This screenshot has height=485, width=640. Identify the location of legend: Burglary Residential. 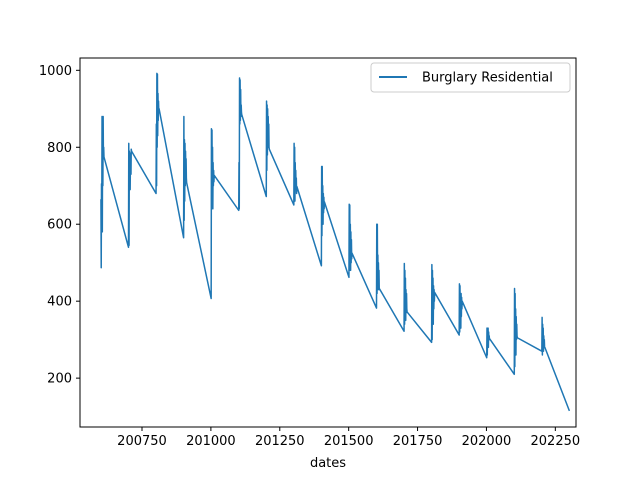
(470, 77).